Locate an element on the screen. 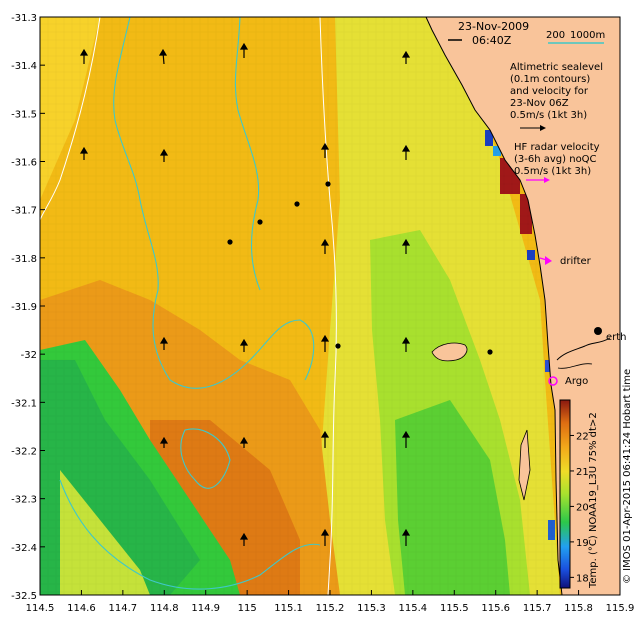 This screenshot has height=630, width=640. y-tick-label: -32.5 is located at coordinates (24, 596).